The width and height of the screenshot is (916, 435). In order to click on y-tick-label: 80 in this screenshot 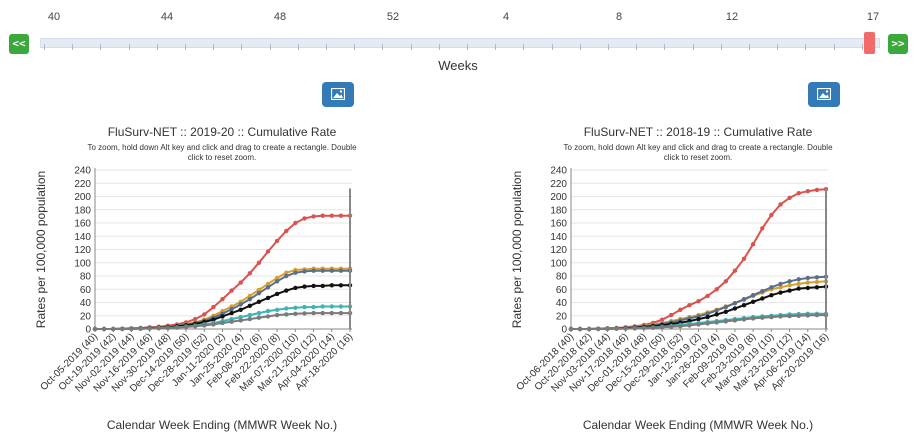, I will do `click(562, 277)`.